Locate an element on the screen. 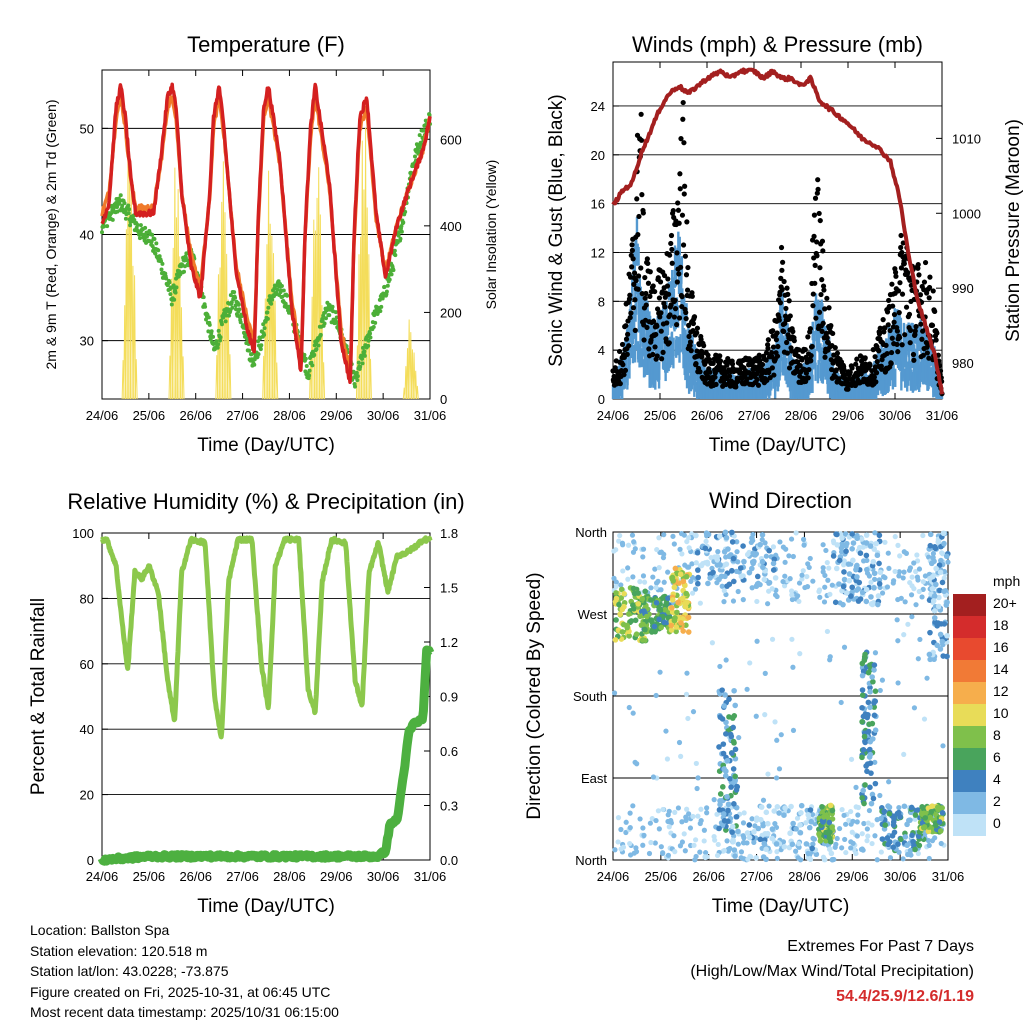  y-tick-label: 20 is located at coordinates (87, 795).